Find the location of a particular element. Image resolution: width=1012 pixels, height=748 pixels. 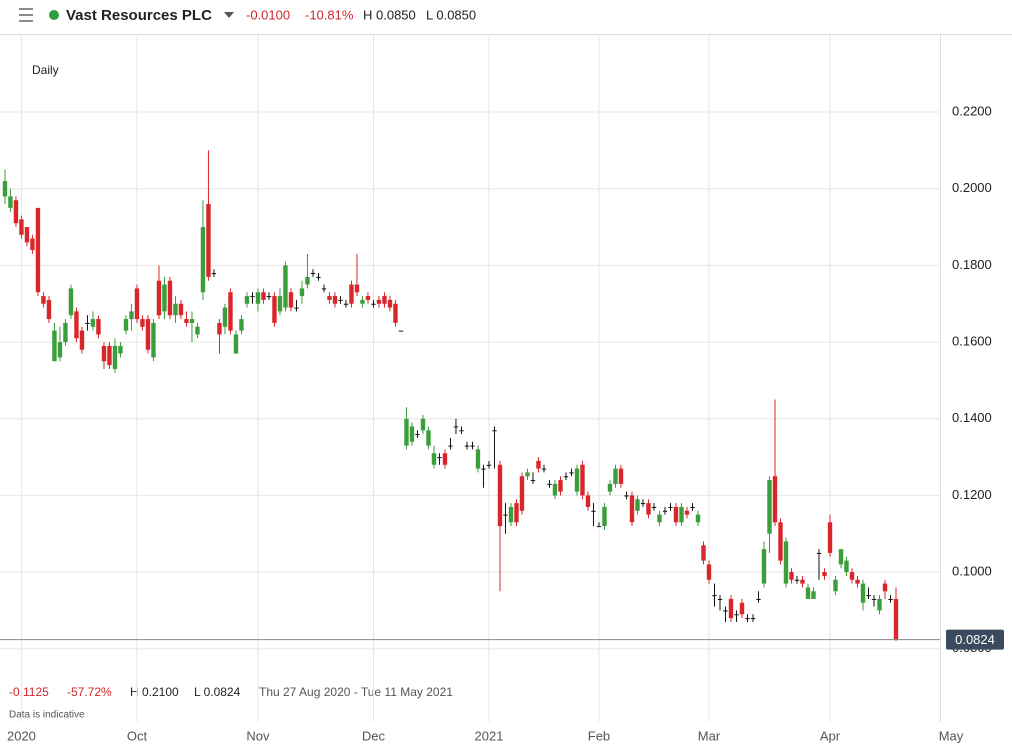

x-tick-label: Mar is located at coordinates (709, 735).